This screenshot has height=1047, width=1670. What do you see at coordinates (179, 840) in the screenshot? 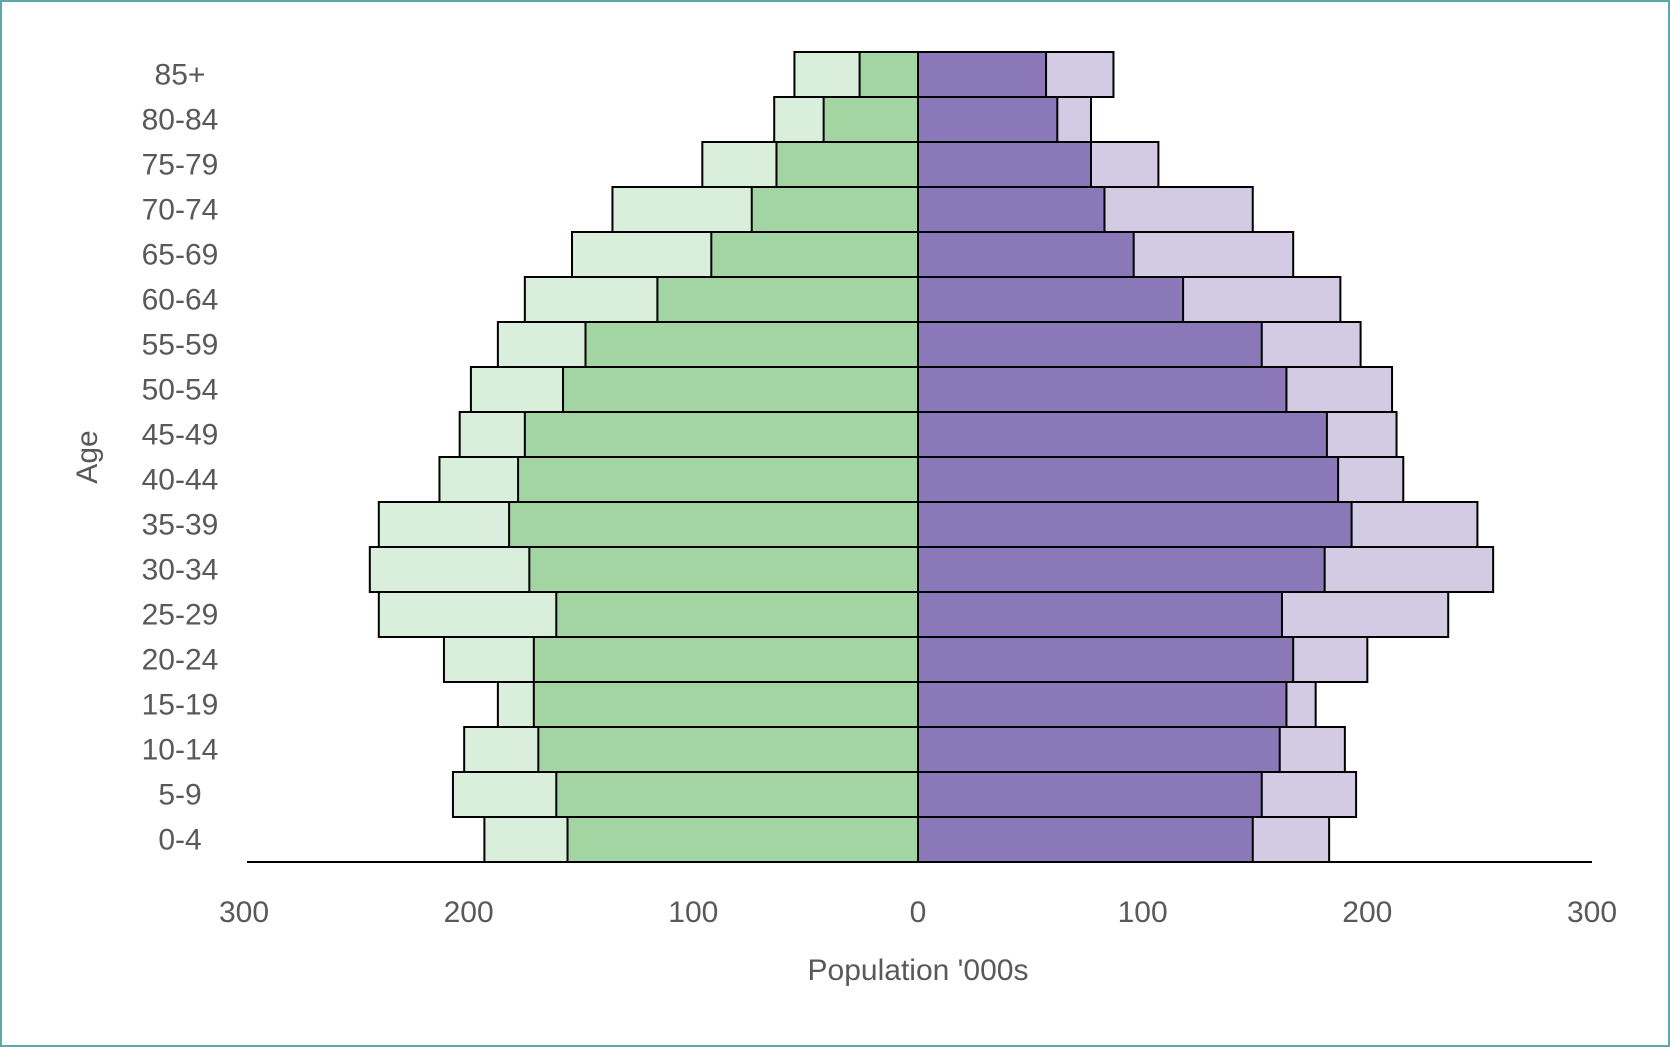
I see `y-tick-label-0-4: 0-4` at bounding box center [179, 840].